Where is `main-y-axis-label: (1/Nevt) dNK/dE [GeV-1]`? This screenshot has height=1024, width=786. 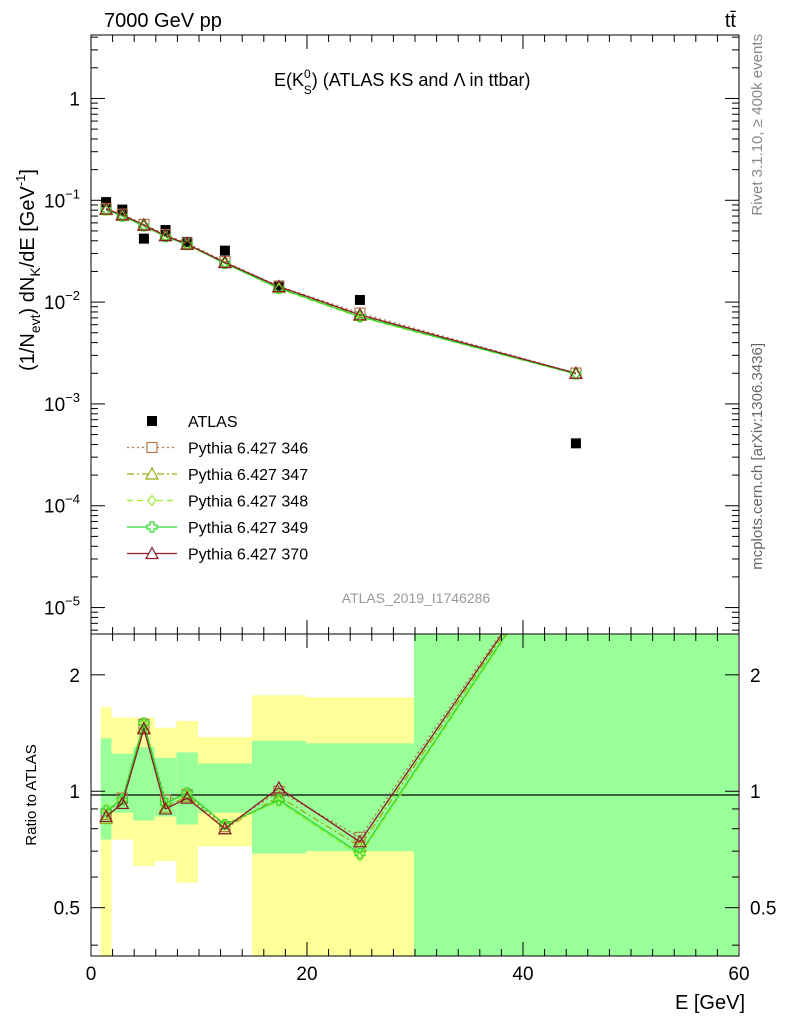
main-y-axis-label: (1/Nevt) dNK/dE [GeV-1] is located at coordinates (28, 270).